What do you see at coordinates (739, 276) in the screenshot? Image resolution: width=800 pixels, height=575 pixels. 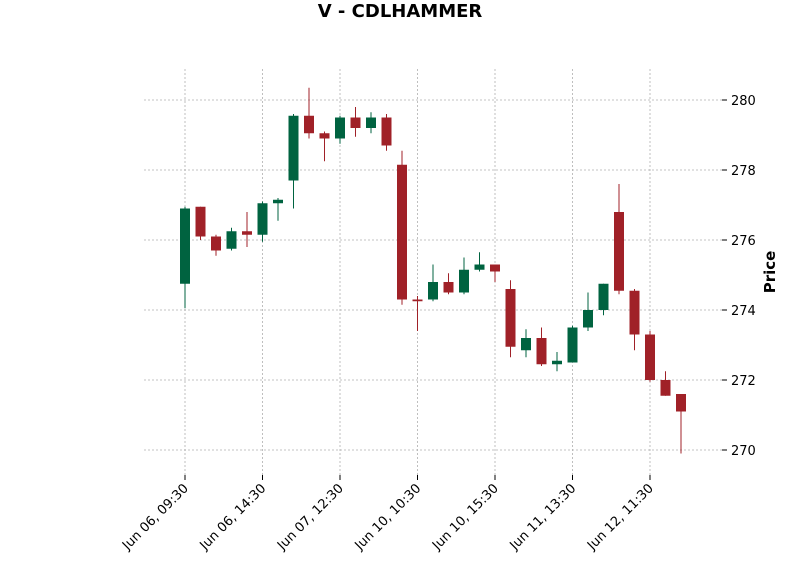 I see `y-axis: 270 272 274 276 278 280` at bounding box center [739, 276].